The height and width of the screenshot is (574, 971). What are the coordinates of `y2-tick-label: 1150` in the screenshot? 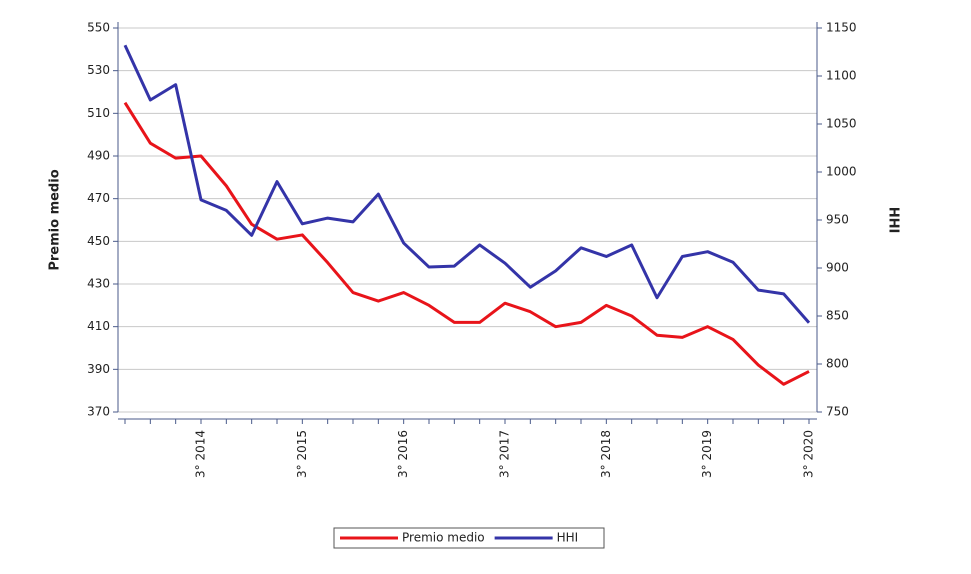 It's located at (841, 28).